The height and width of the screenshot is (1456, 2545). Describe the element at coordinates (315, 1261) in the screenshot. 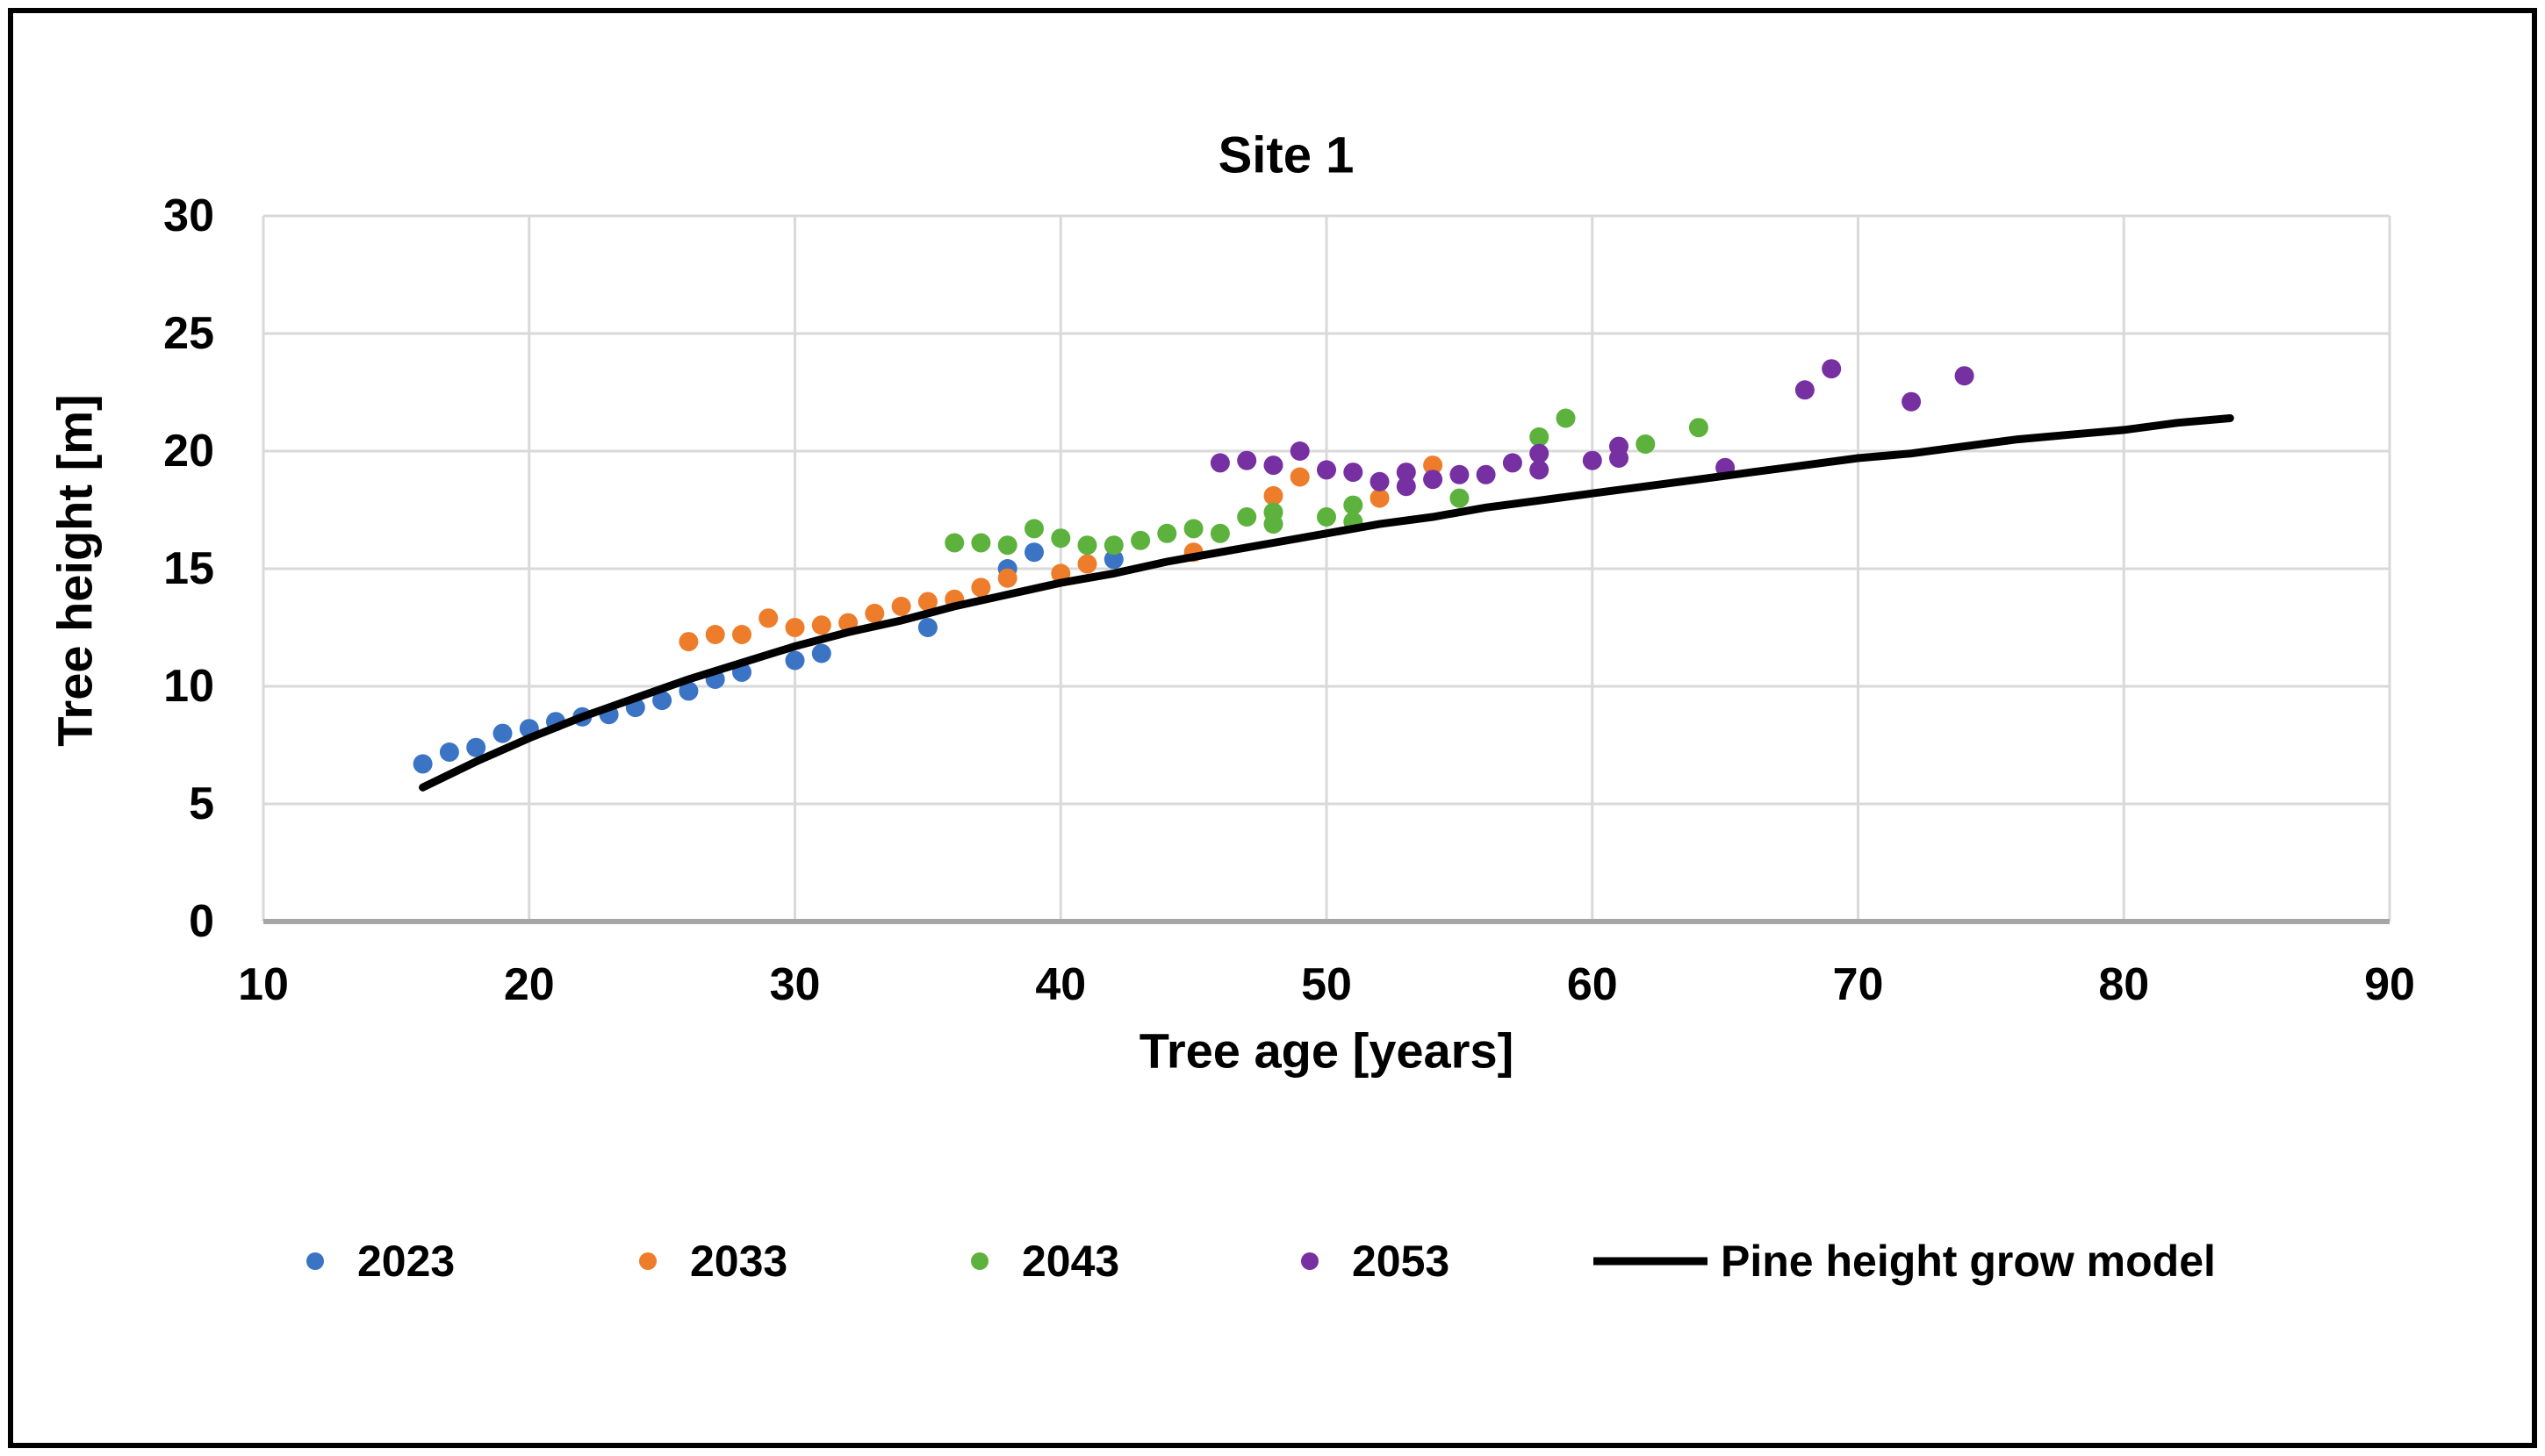

I see `legend-marker-2023` at that location.